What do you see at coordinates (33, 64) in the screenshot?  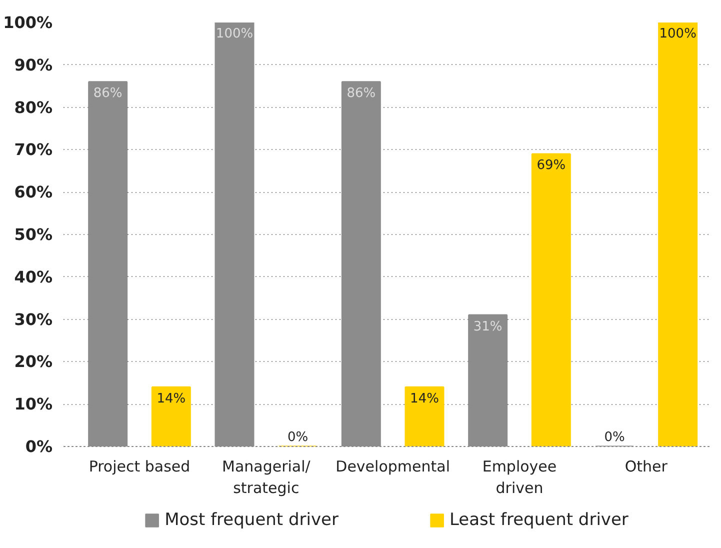 I see `y-tick-label: 90%` at bounding box center [33, 64].